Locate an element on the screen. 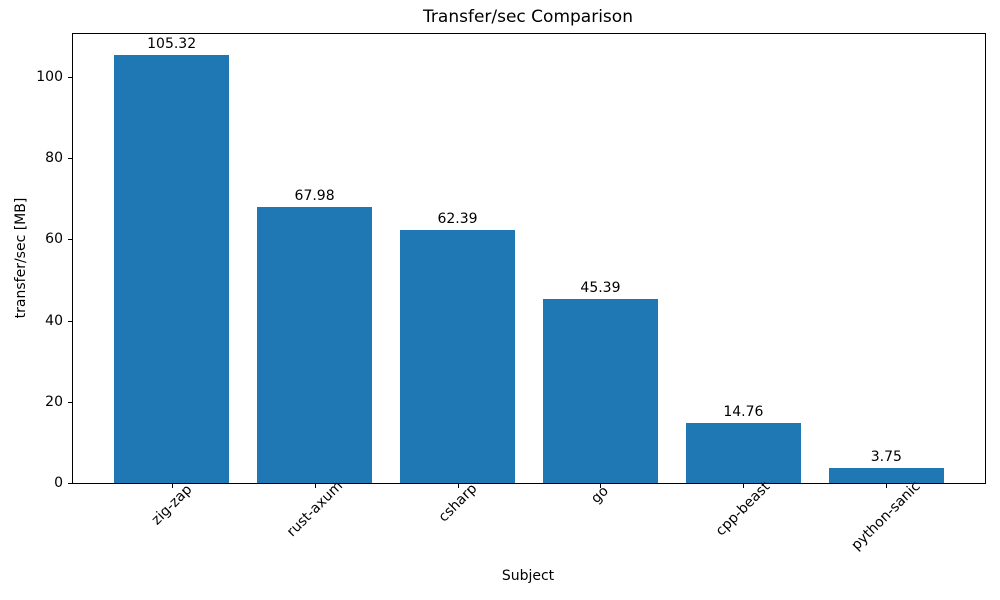  bar-python-sanic is located at coordinates (886, 475).